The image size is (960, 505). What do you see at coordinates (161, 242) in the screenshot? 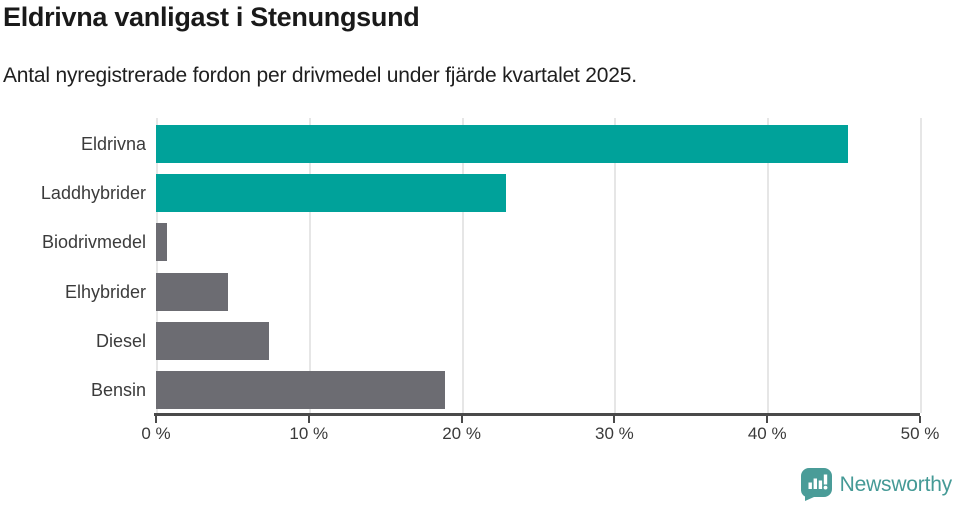
I see `bar-biodrivmedel` at bounding box center [161, 242].